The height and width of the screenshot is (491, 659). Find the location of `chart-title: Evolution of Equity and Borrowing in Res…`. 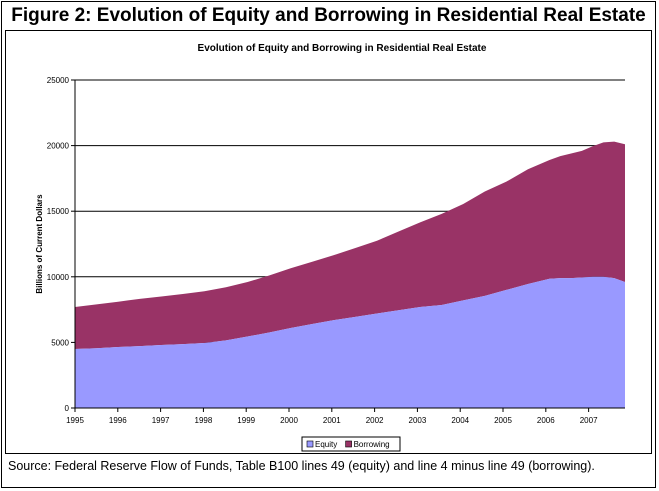

chart-title: Evolution of Equity and Borrowing in Res… is located at coordinates (342, 48).